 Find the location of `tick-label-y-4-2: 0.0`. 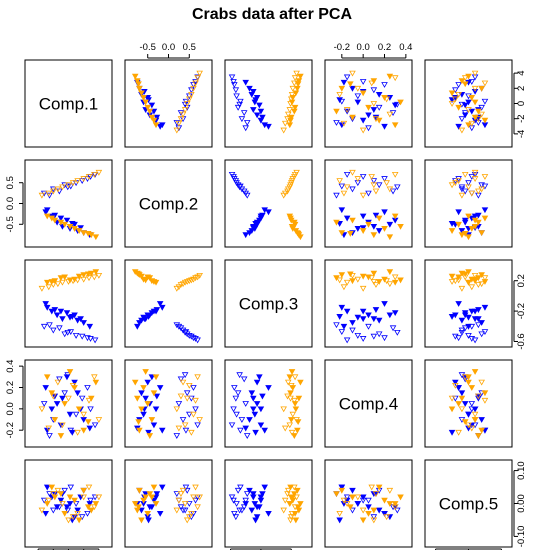

tick-label-y-4-2: 0.0 is located at coordinates (10, 408).